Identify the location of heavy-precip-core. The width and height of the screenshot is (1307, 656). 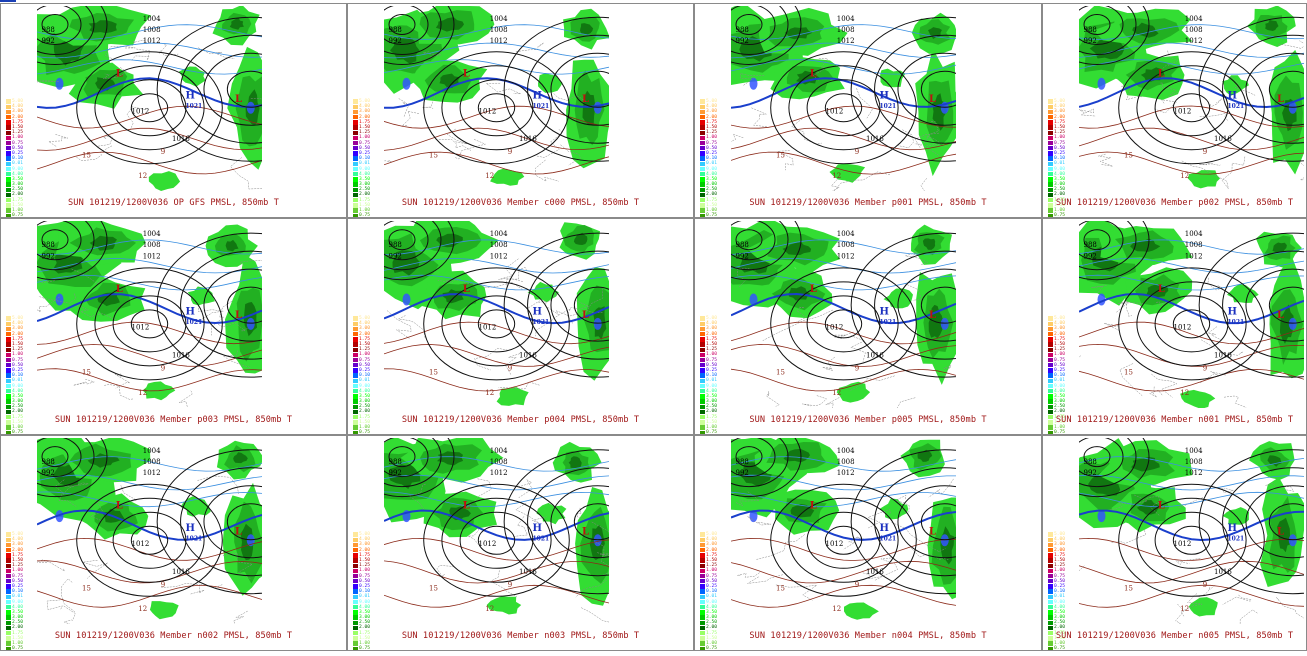
(1101, 83).